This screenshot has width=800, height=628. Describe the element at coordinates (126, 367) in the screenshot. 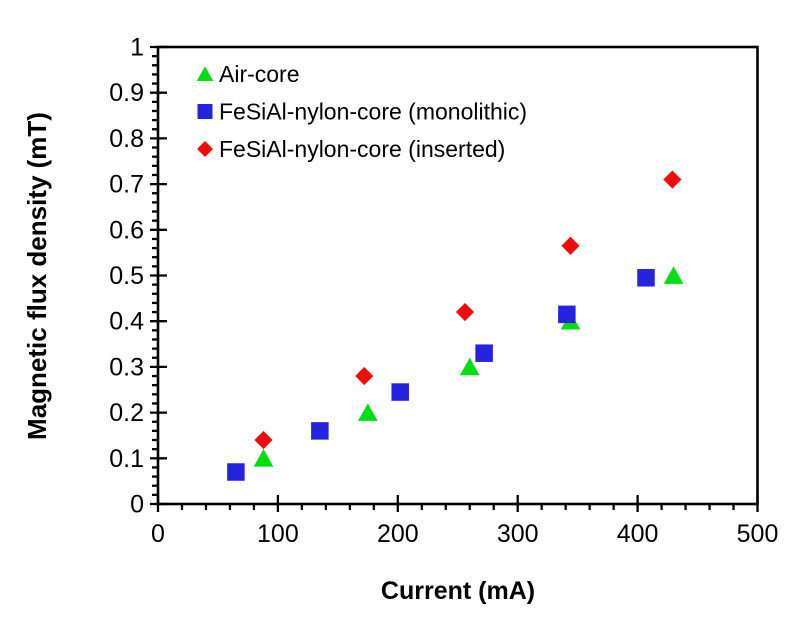

I see `y-tick-label: 0.3` at that location.